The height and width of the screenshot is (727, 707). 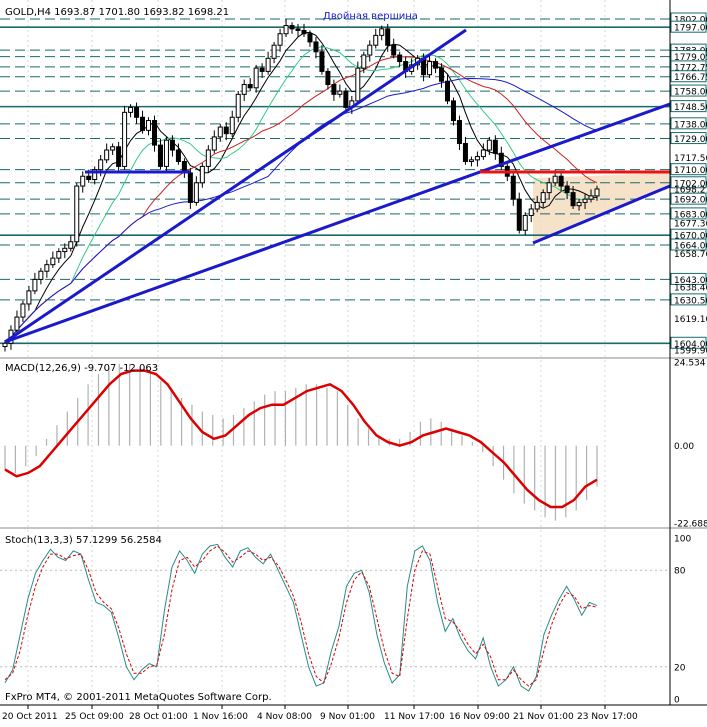 What do you see at coordinates (601, 214) in the screenshot?
I see `trendline-channel-bottom` at bounding box center [601, 214].